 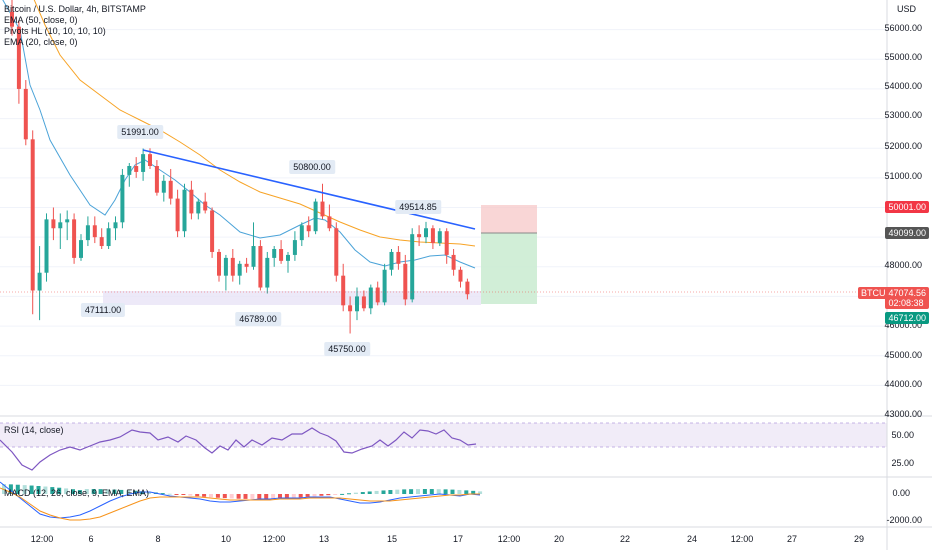 I want to click on time-tick: 22, so click(x=625, y=539).